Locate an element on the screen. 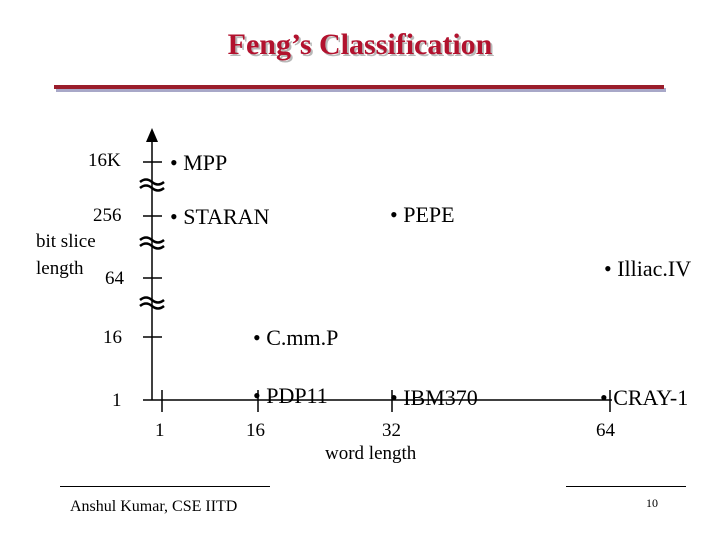  y-axis-label-line2: length is located at coordinates (60, 268).